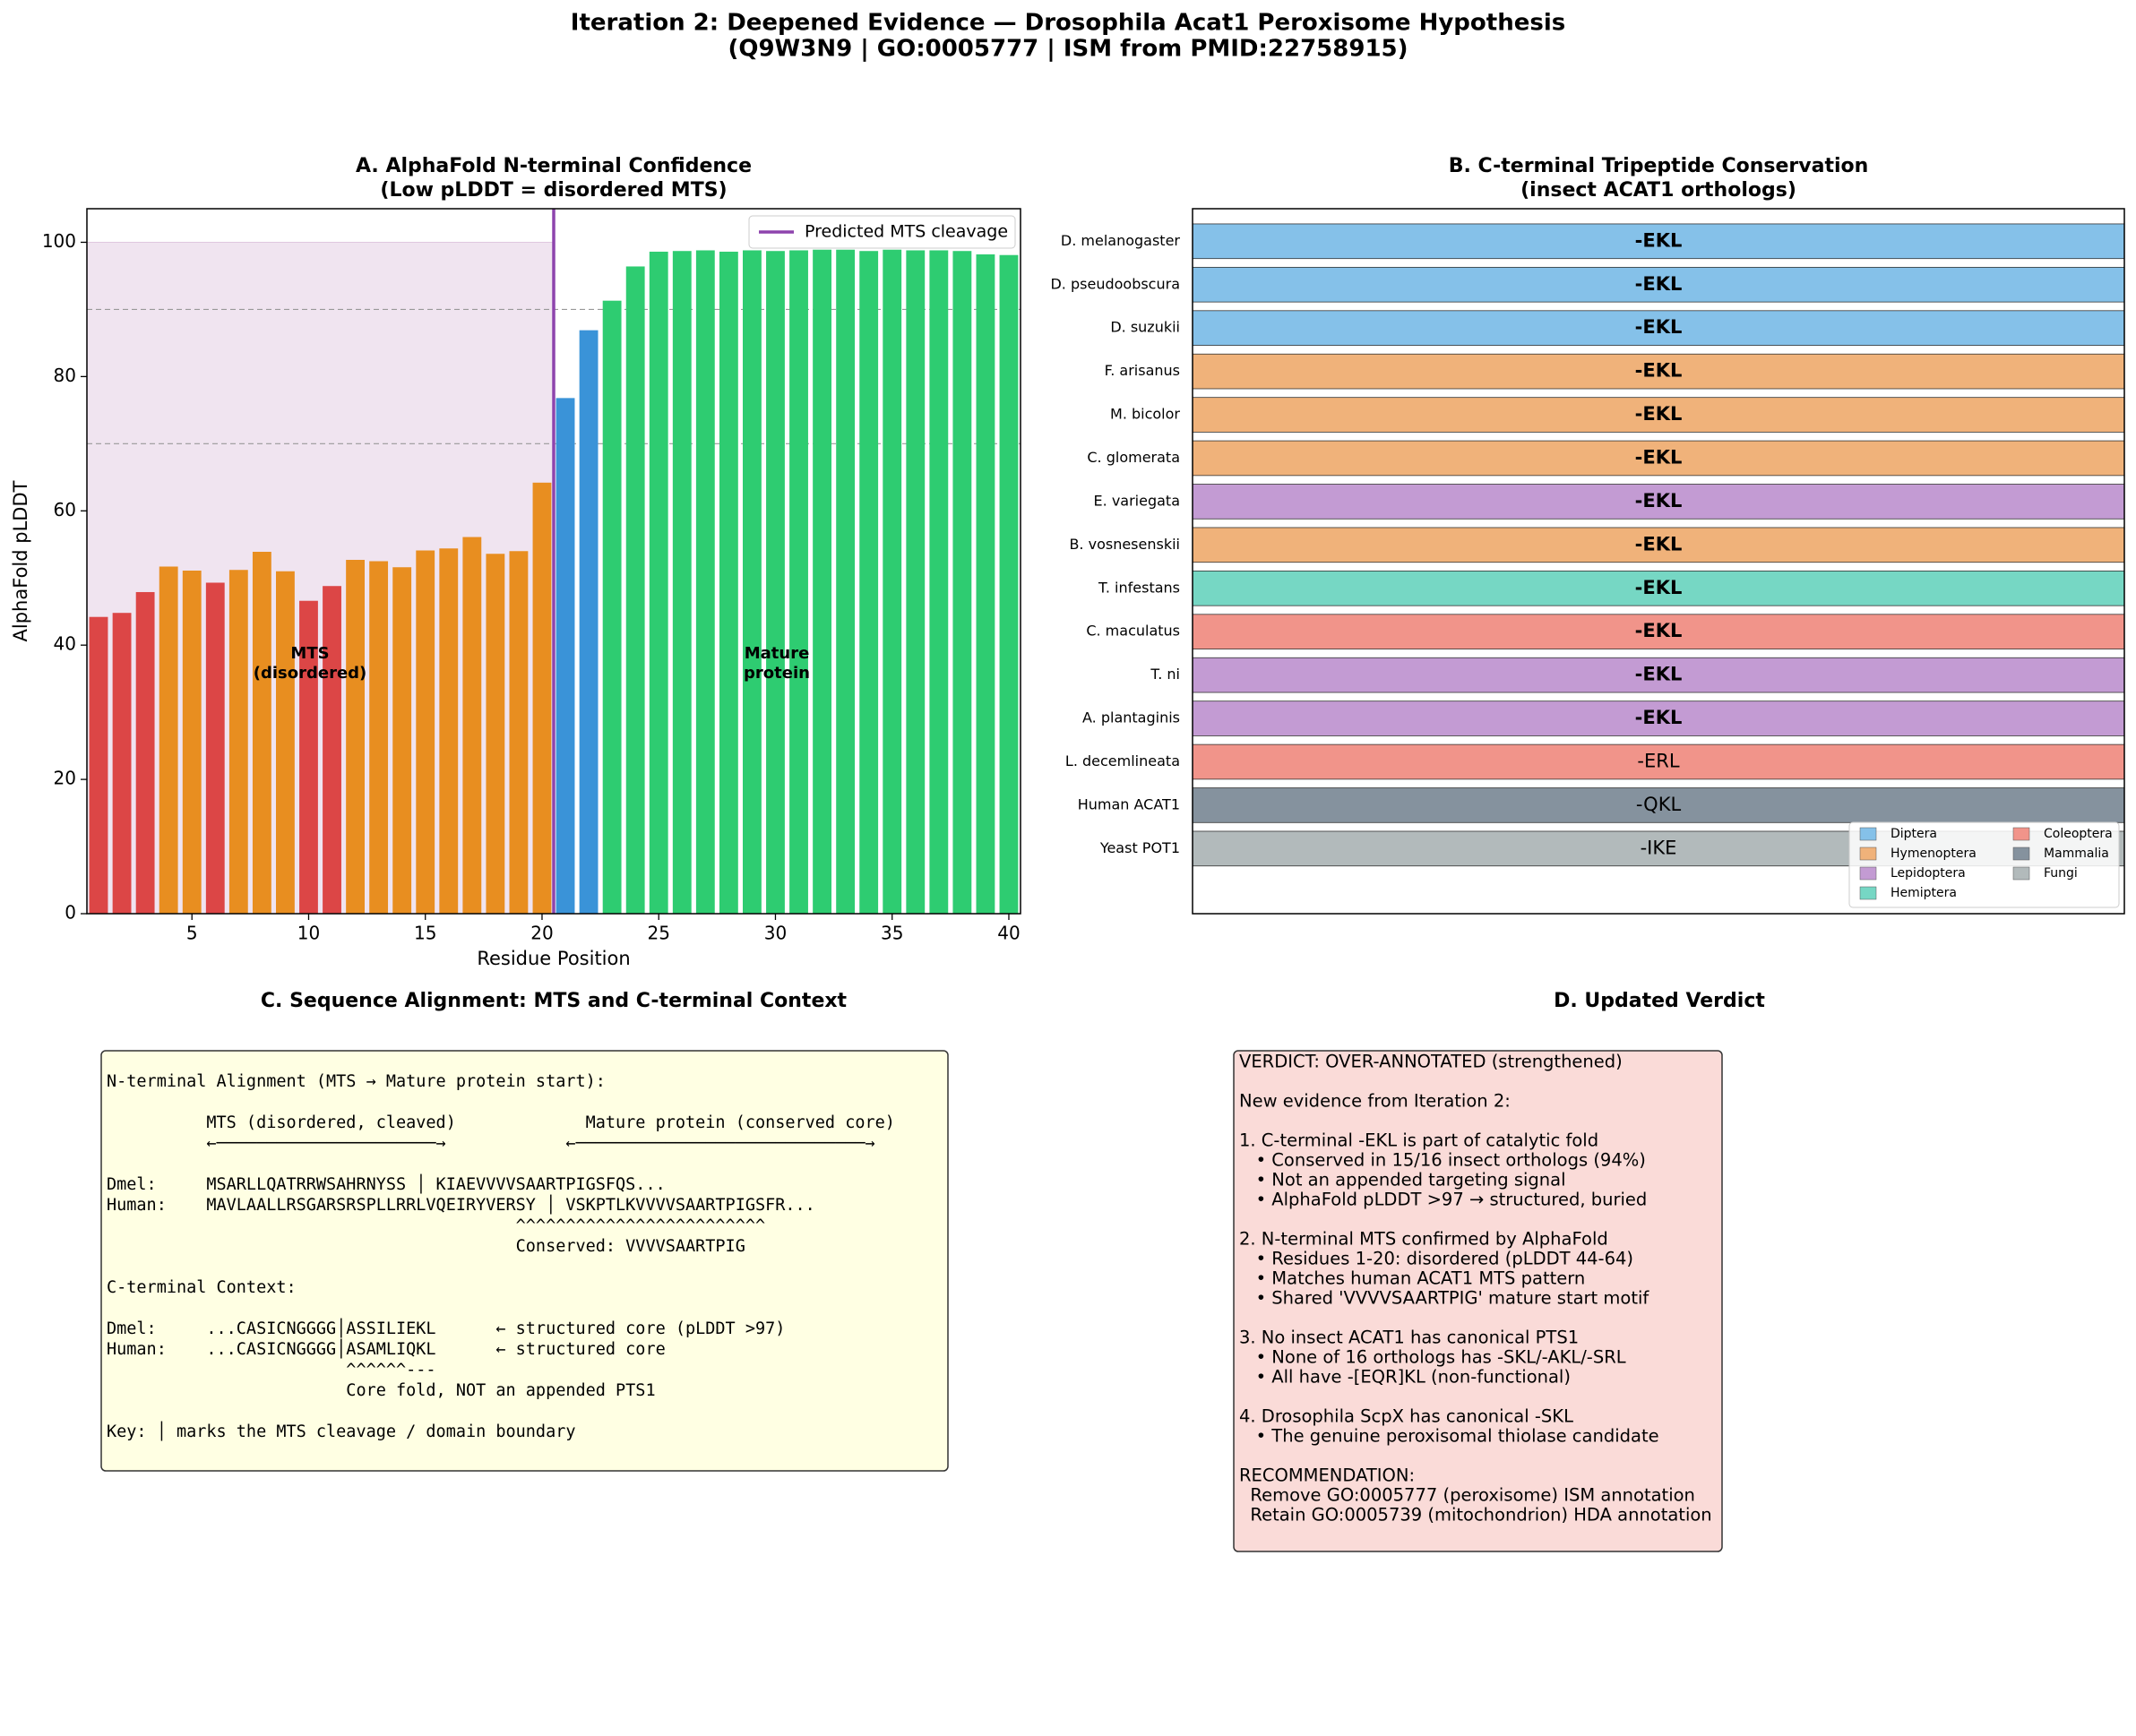  I want to click on species-label: Yeast POT1, so click(1139, 847).